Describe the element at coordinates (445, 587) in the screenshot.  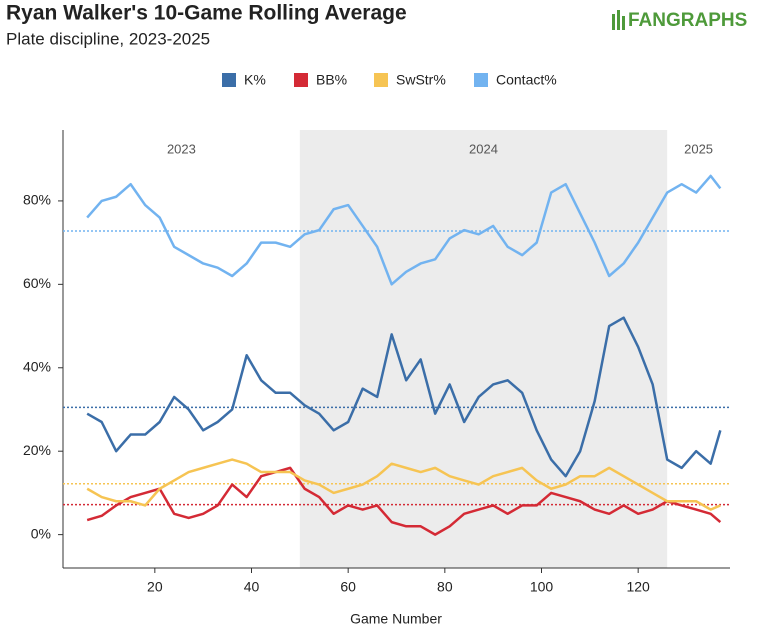
I see `x-tick-label: 80` at that location.